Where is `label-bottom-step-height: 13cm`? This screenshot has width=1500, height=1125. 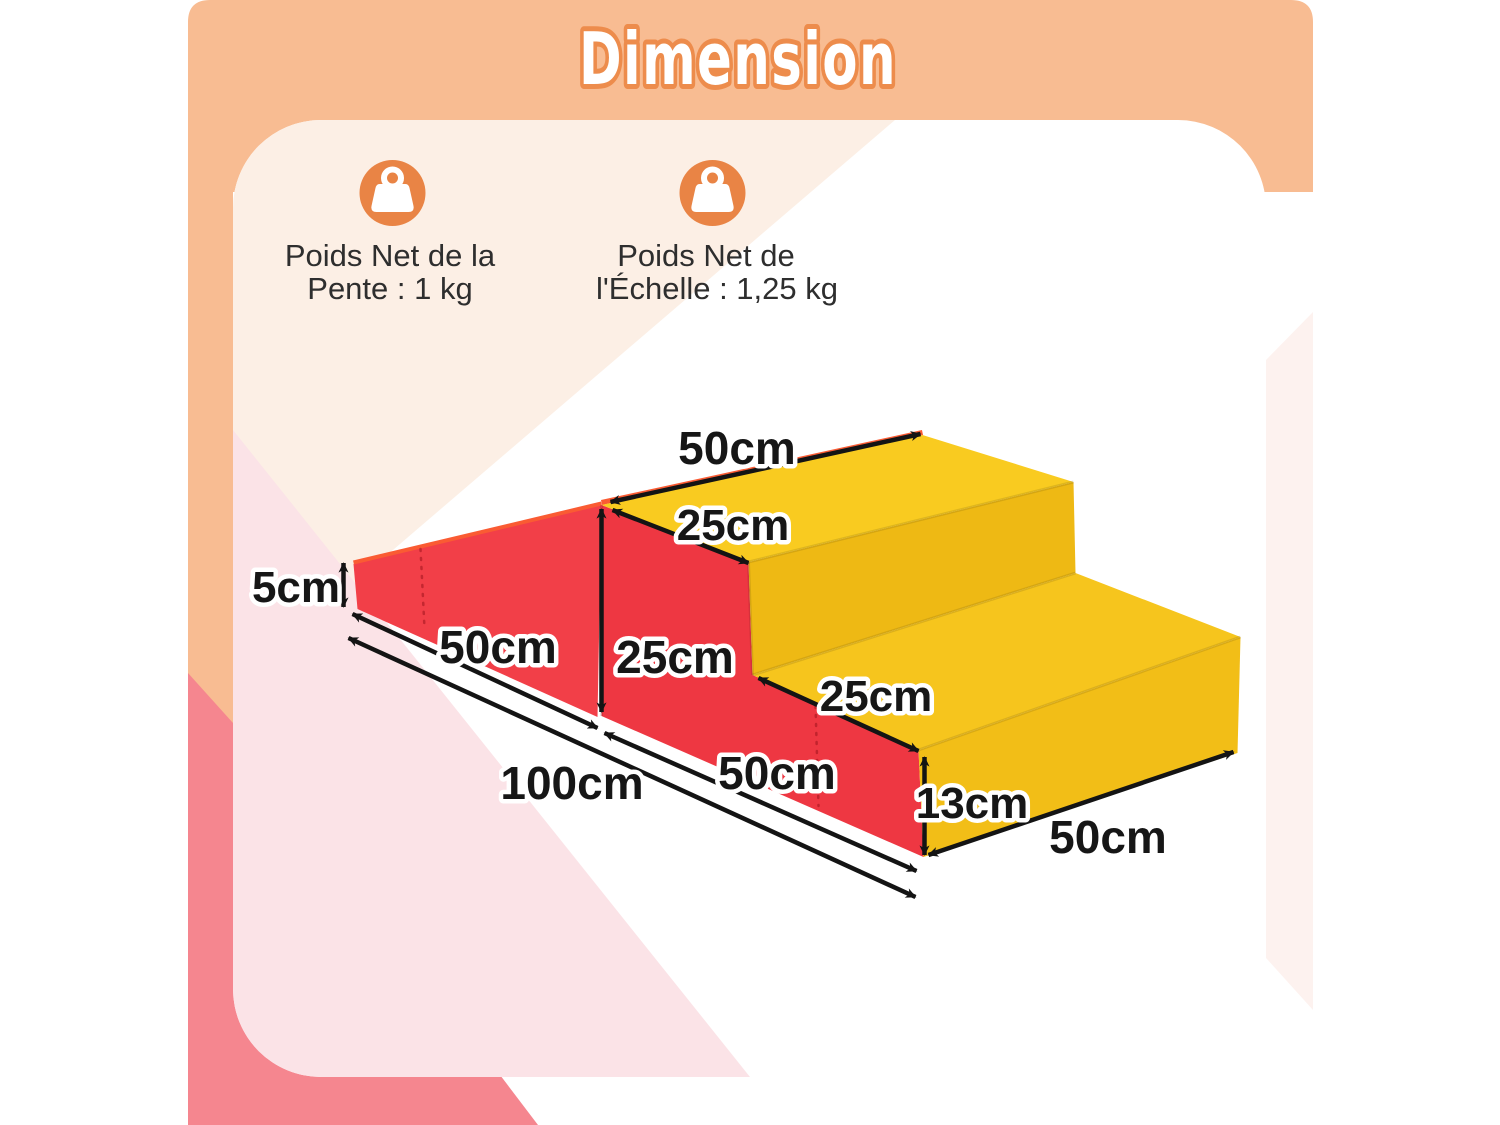
label-bottom-step-height: 13cm is located at coordinates (971, 803).